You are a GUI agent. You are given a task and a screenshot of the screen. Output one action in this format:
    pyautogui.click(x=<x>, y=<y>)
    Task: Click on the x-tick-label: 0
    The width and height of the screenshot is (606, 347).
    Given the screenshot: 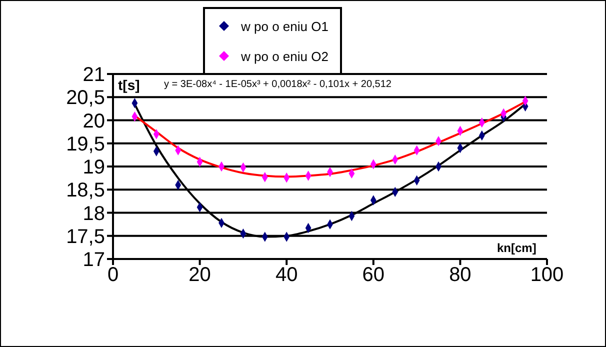 What is the action you would take?
    pyautogui.click(x=113, y=275)
    